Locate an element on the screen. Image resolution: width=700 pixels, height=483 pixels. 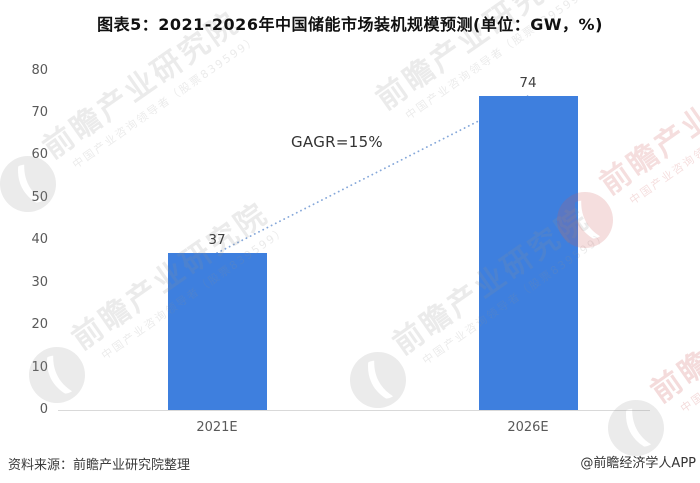
y-axis-tick-70: 70 is located at coordinates (39, 112).